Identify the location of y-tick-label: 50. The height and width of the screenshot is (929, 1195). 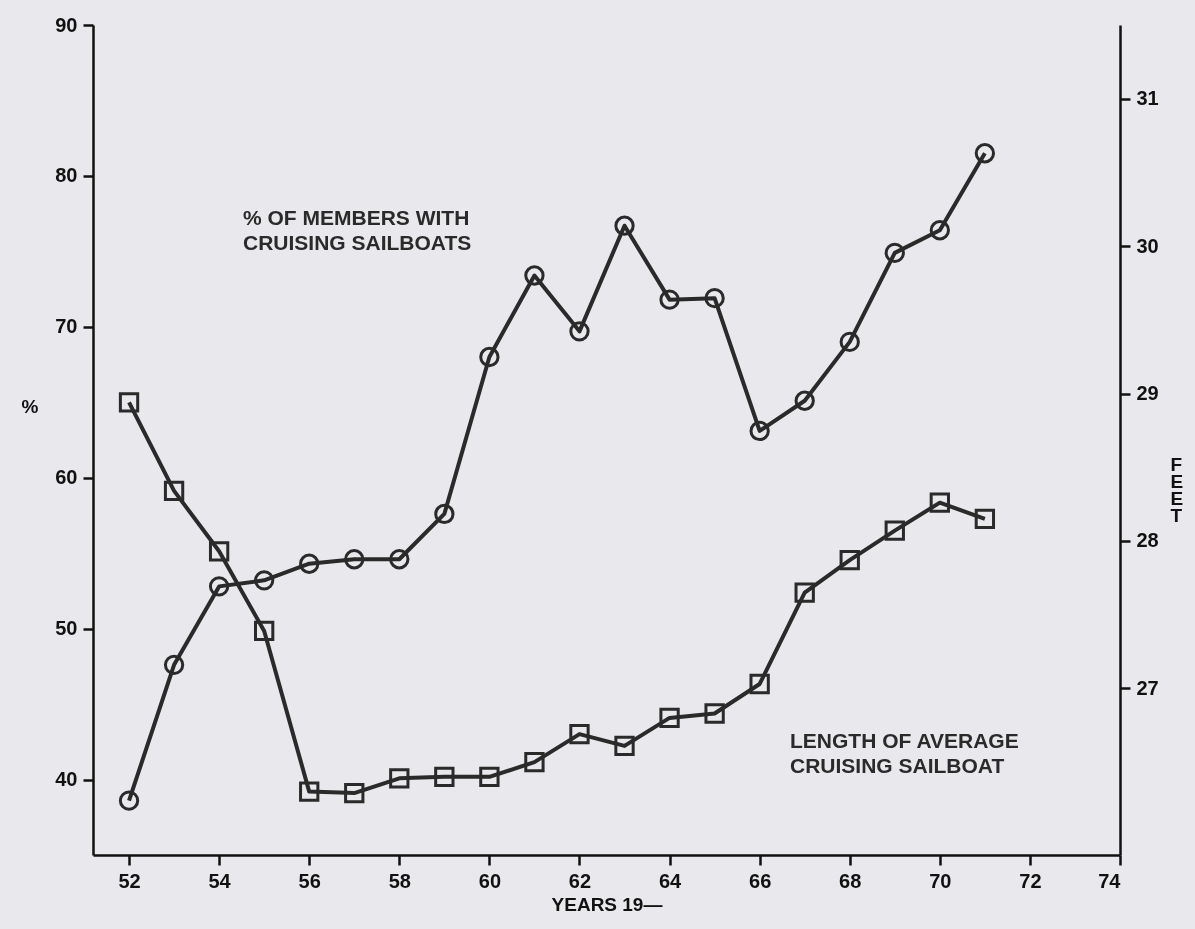
(66, 628).